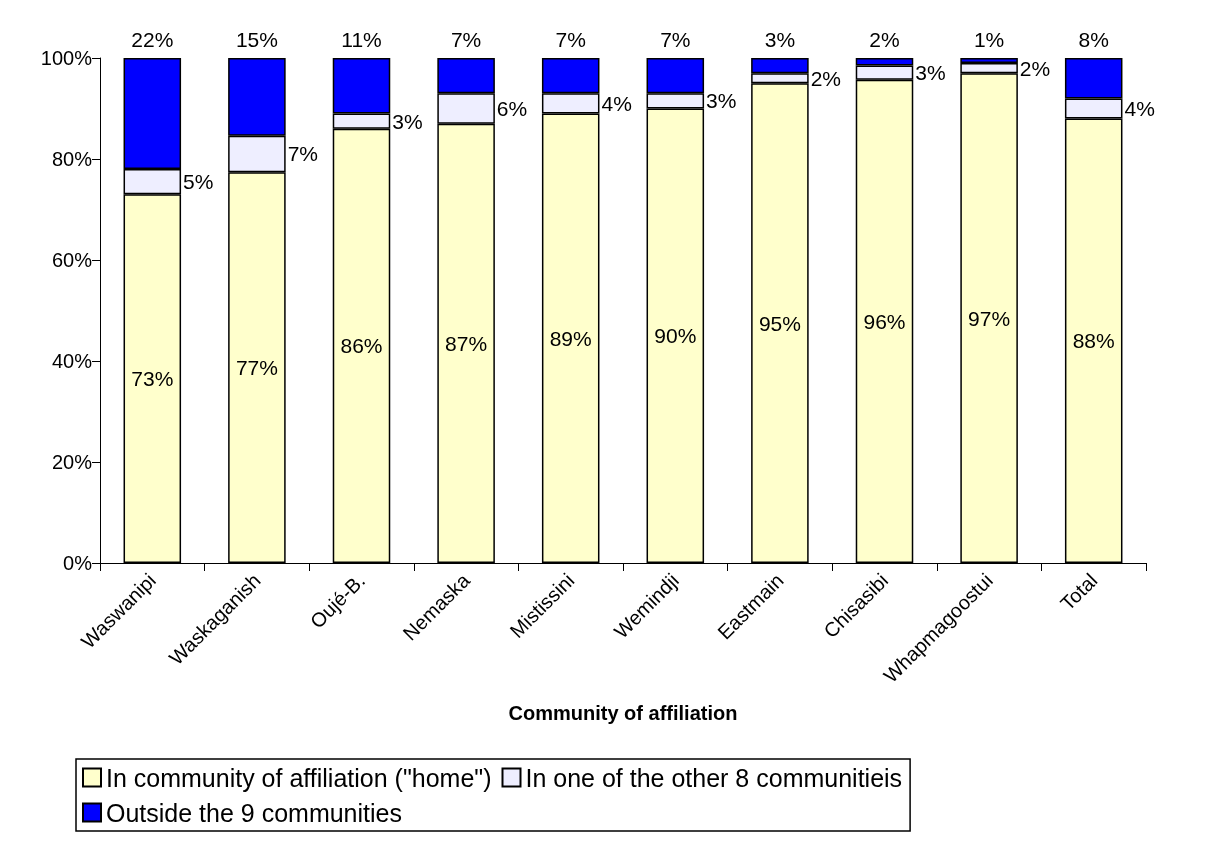 This screenshot has width=1218, height=851. What do you see at coordinates (256, 39) in the screenshot?
I see `data-label: 15%` at bounding box center [256, 39].